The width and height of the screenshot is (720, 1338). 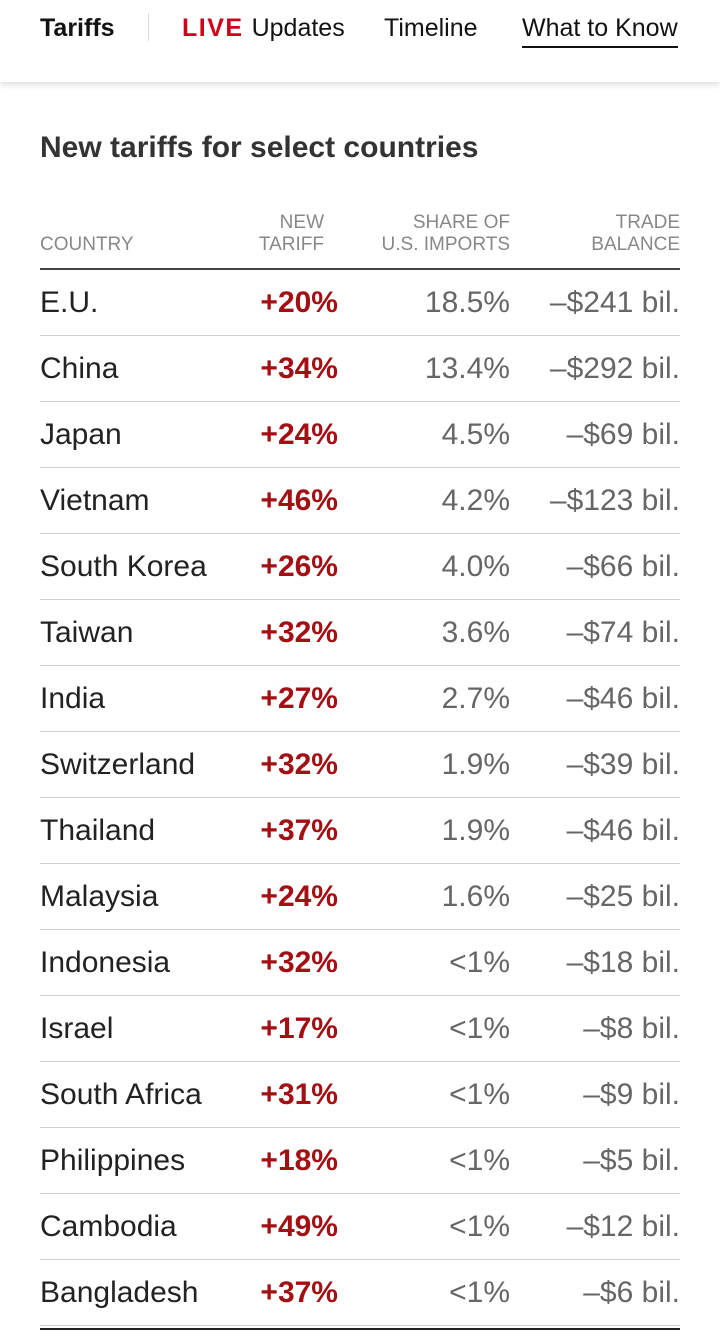 I want to click on table-row: Vietnam +46% 4.2% –$123 bil., so click(x=360, y=501).